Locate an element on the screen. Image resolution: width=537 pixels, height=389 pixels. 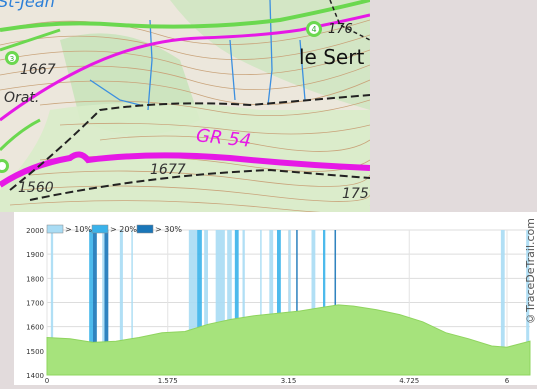
y-tick-label: 1700 is located at coordinates (35, 304).